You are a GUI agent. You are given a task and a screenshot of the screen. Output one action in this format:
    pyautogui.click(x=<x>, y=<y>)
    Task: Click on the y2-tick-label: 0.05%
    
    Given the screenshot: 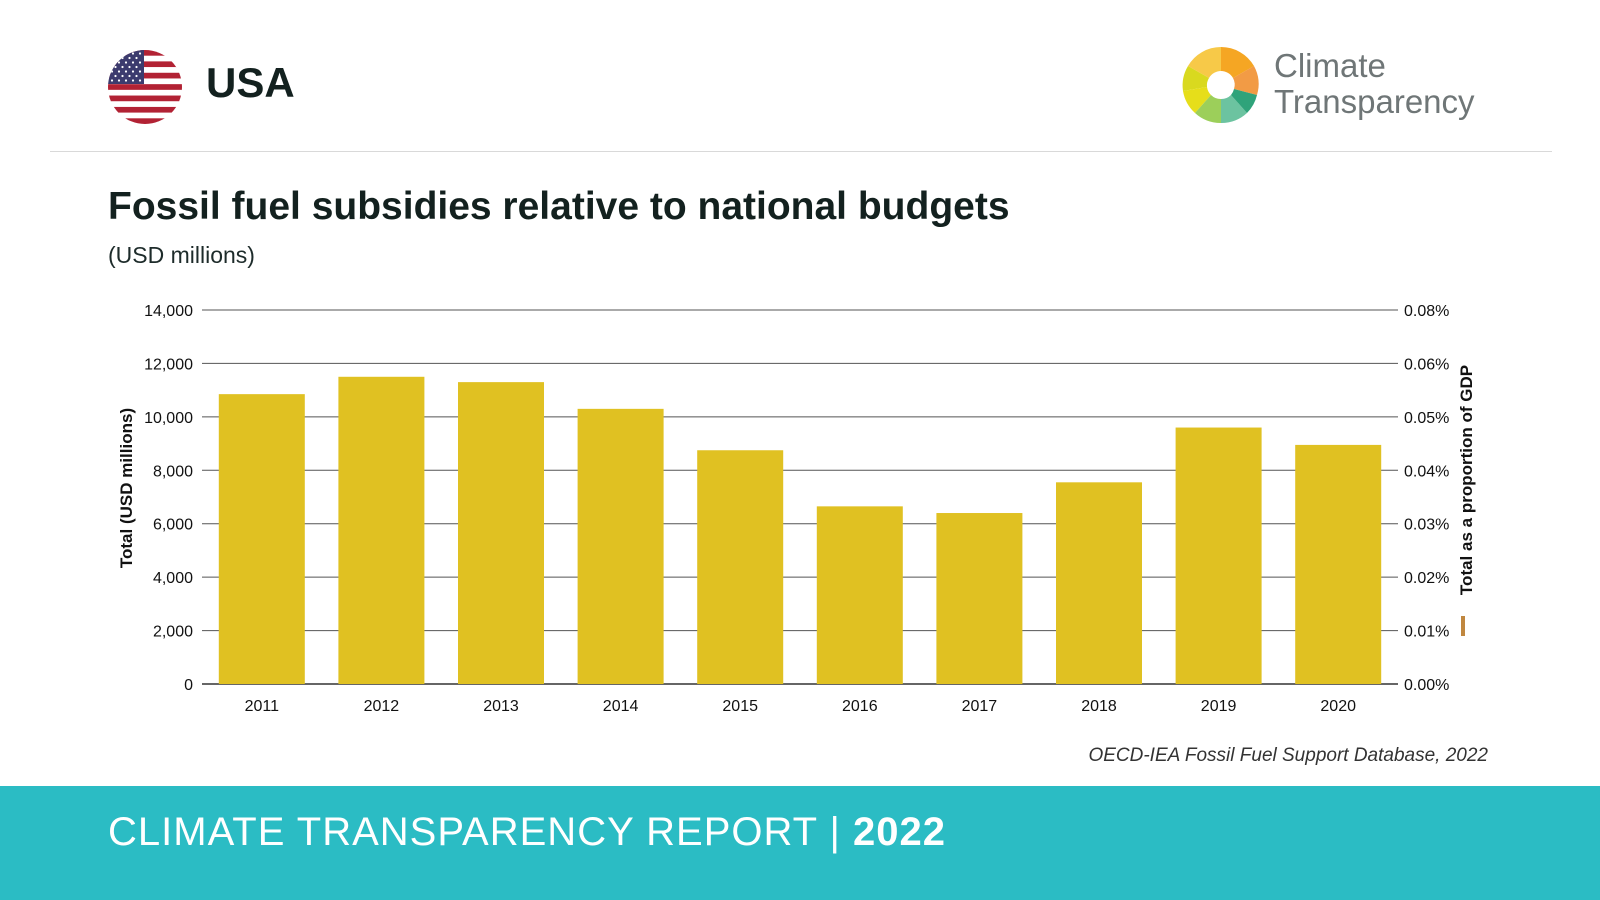 What is the action you would take?
    pyautogui.click(x=1426, y=418)
    